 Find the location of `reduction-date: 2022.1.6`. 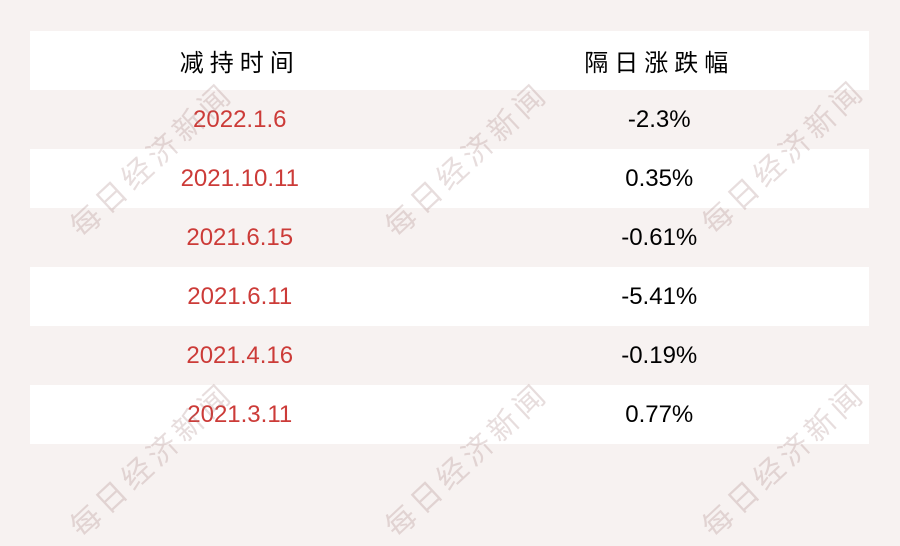

reduction-date: 2022.1.6 is located at coordinates (240, 119).